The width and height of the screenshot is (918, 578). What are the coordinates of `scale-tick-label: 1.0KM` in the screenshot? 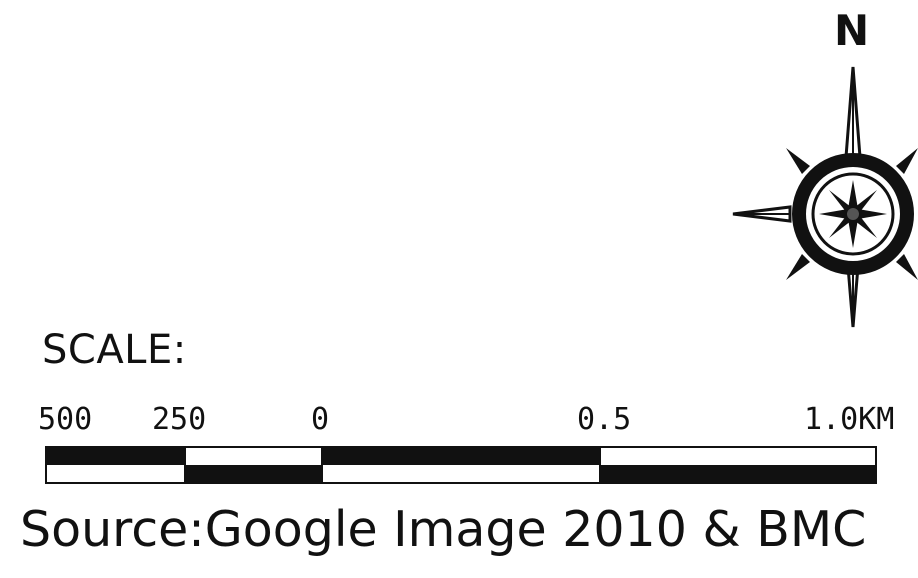 It's located at (849, 419).